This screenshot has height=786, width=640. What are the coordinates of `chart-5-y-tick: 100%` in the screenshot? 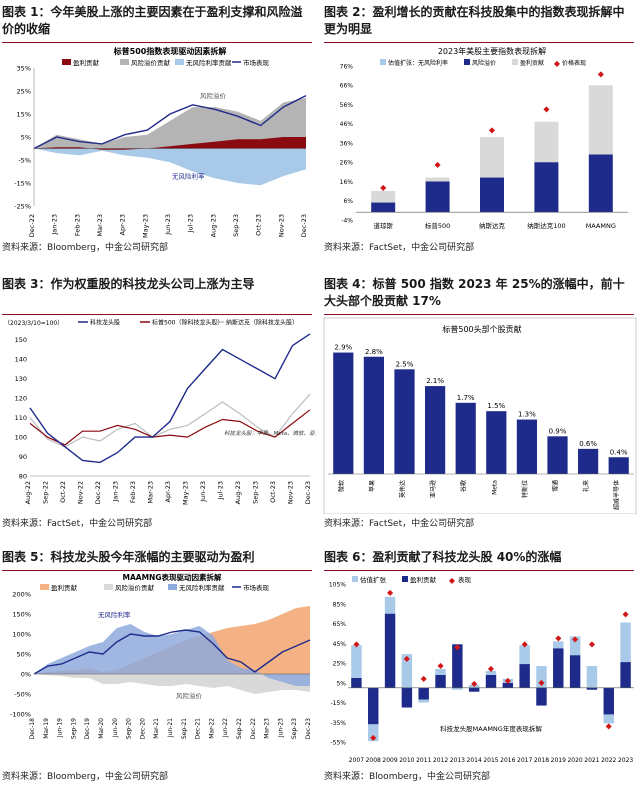 It's located at (21, 635).